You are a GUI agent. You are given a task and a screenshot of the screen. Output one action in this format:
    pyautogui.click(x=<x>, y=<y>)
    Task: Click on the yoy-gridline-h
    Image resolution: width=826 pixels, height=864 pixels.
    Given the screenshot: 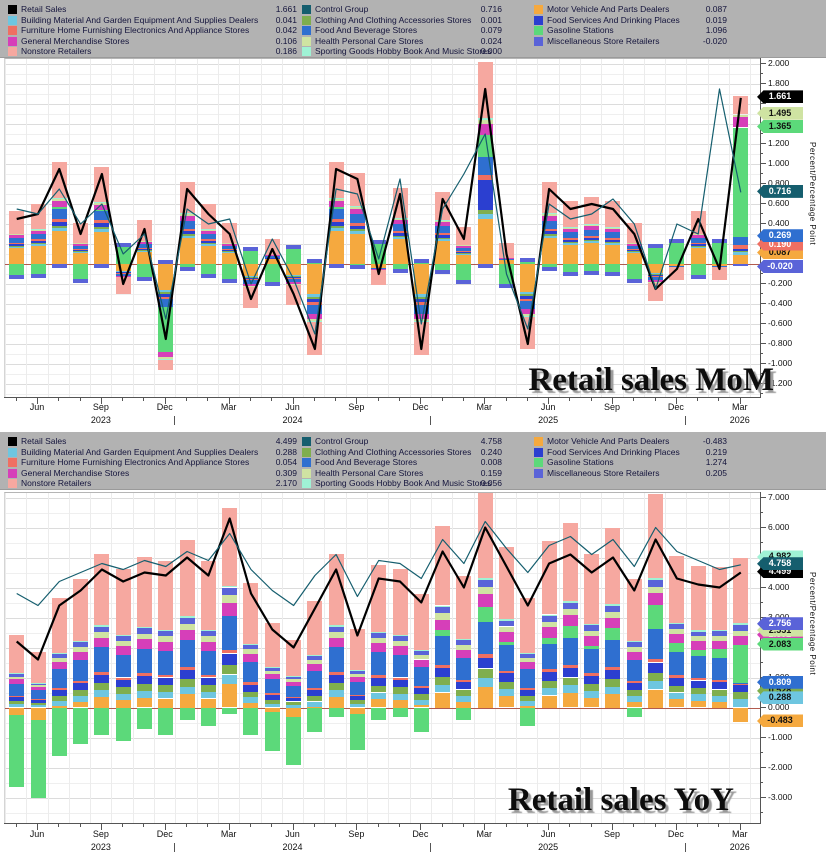 What is the action you would take?
    pyautogui.click(x=383, y=738)
    